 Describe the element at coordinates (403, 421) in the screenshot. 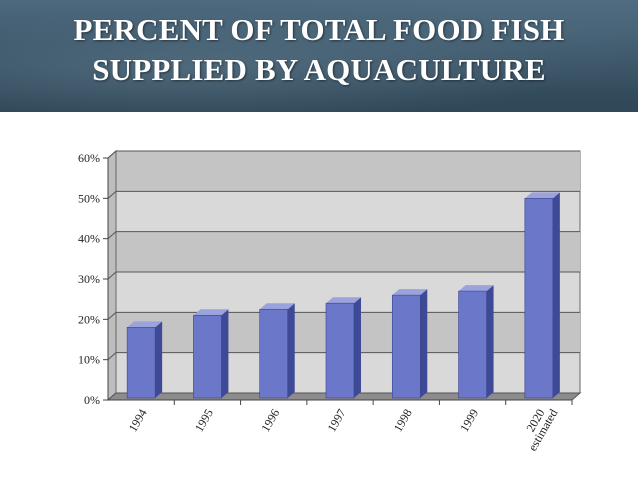

I see `x-tick-label: 1998` at that location.